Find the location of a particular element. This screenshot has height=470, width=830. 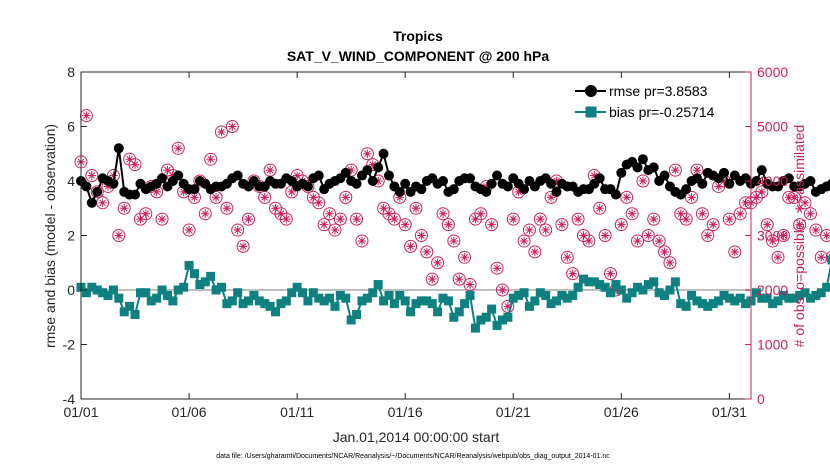

y-tick-label-left: 0 is located at coordinates (71, 290).